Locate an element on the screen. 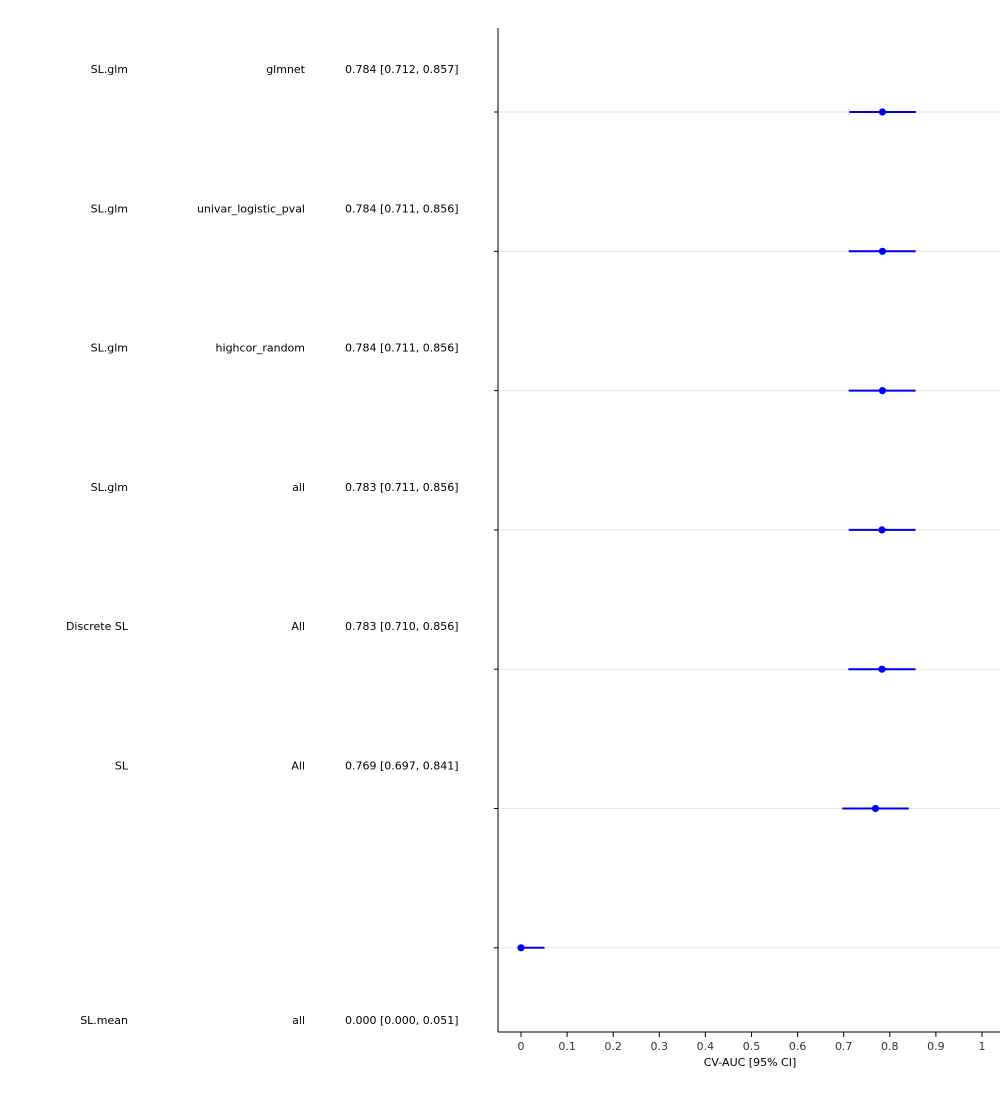 Image resolution: width=1000 pixels, height=1100 pixels. x-tick-label: 0.2 is located at coordinates (613, 1046).